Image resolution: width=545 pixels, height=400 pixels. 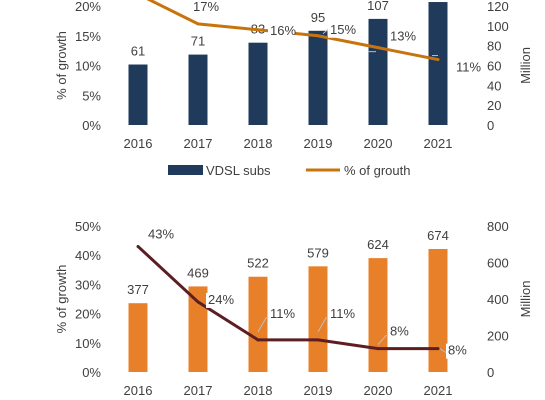 What do you see at coordinates (318, 252) in the screenshot?
I see `bar-value-label: 579` at bounding box center [318, 252].